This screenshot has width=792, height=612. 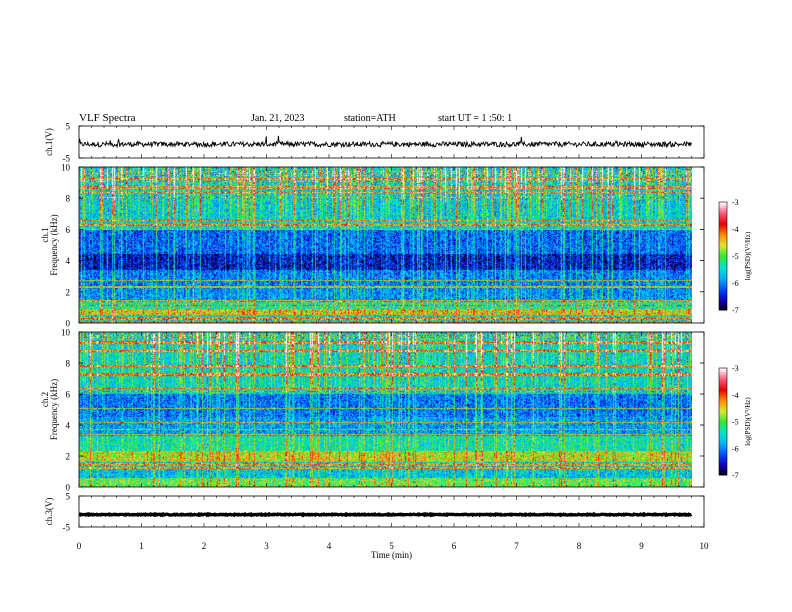 I want to click on colorbar-ch2: -3 -4 -5 -6 -7 log(PSD)(V²/Hz), so click(x=735, y=422).